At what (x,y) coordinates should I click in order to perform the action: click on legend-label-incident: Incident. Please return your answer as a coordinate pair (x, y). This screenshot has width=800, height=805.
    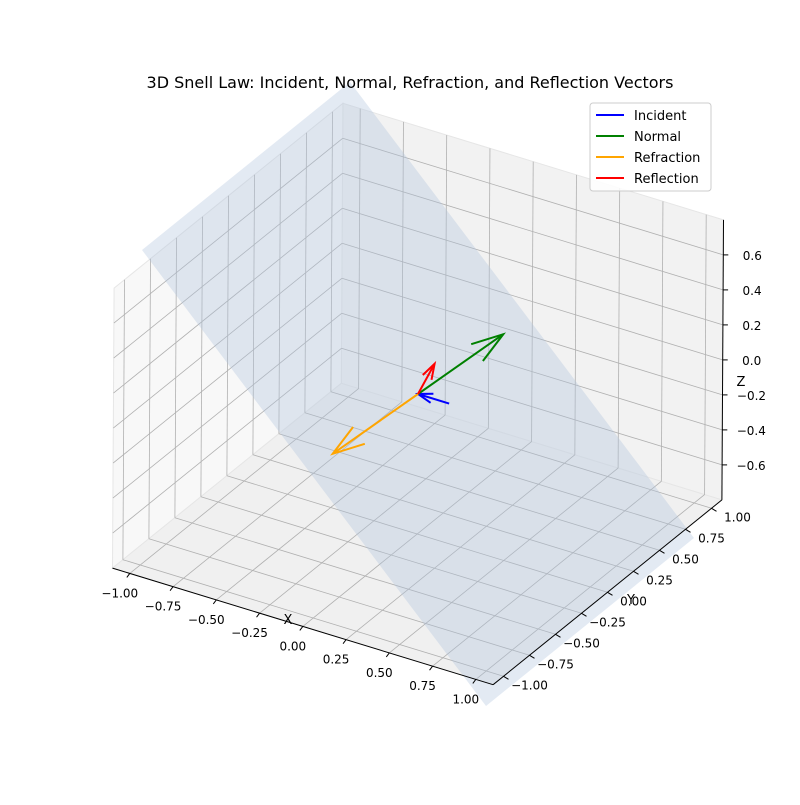
    Looking at the image, I should click on (660, 116).